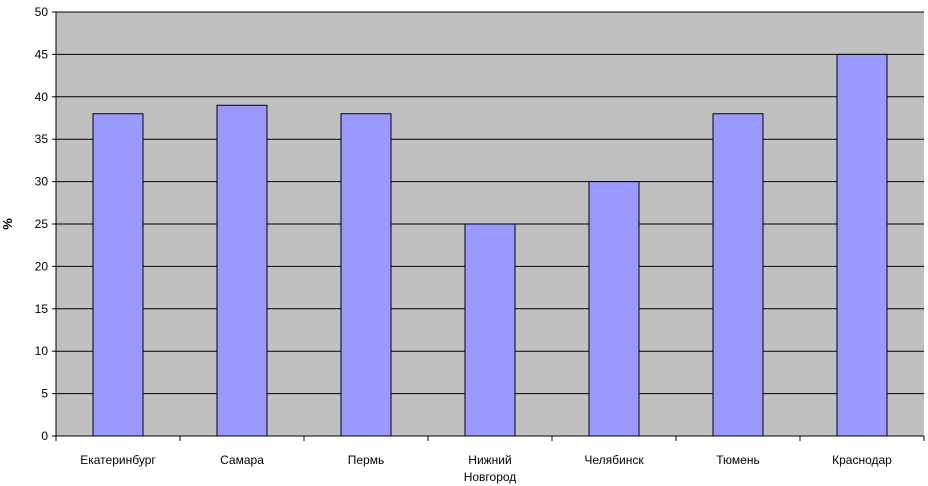 Image resolution: width=928 pixels, height=486 pixels. What do you see at coordinates (862, 460) in the screenshot?
I see `x-tick-label-6: Краснодар` at bounding box center [862, 460].